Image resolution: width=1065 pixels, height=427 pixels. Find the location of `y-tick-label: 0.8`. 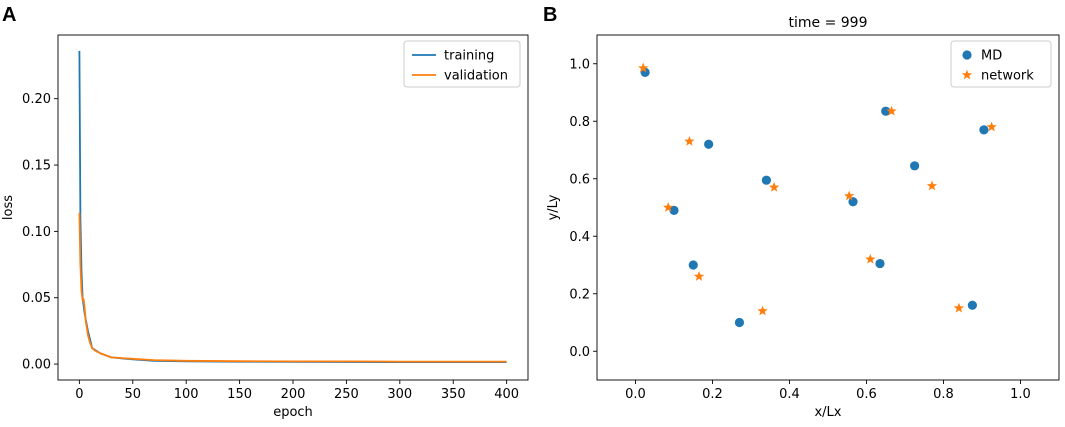

y-tick-label: 0.8 is located at coordinates (579, 122).